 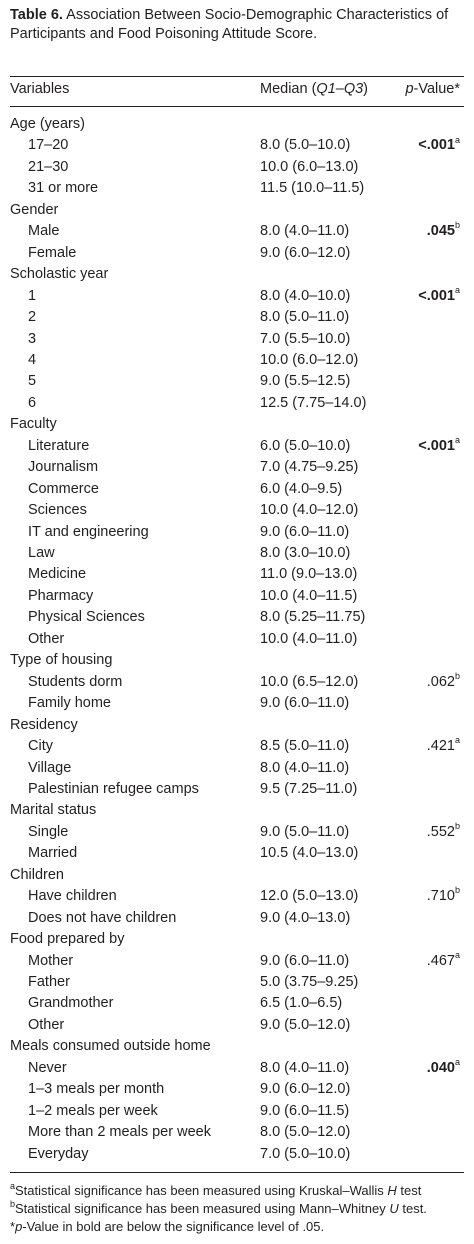 I want to click on table-row: Literature 6.0 (5.0–10.0) <.001a, so click(x=237, y=447).